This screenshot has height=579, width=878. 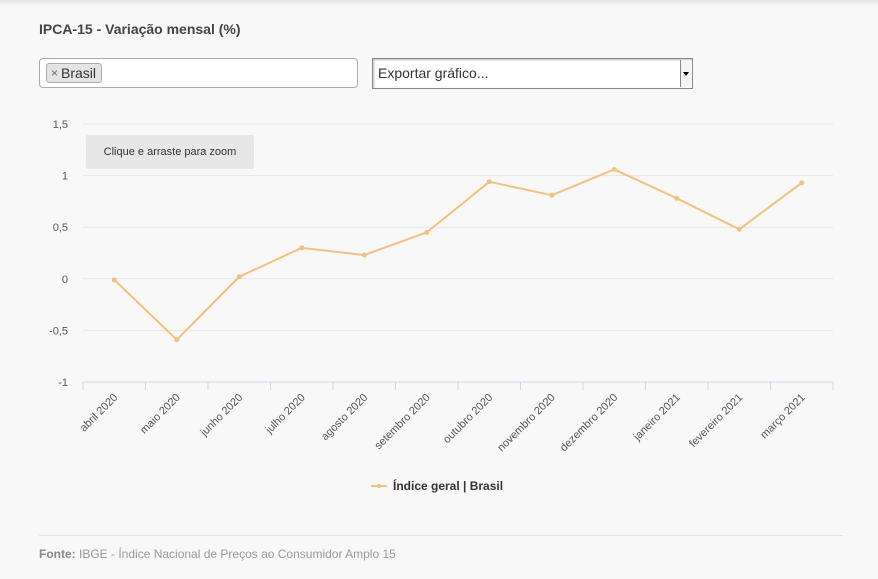 I want to click on x-tick-label: agosto 2020, so click(x=344, y=417).